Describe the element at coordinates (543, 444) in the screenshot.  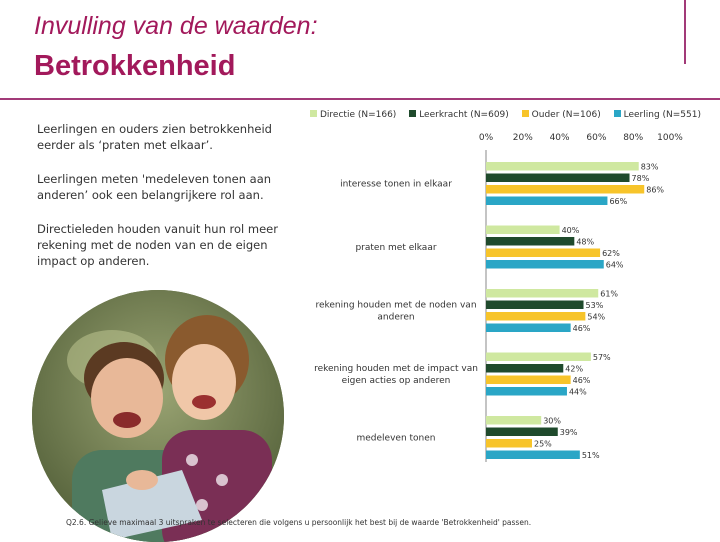
I see `data-label: 25%` at that location.